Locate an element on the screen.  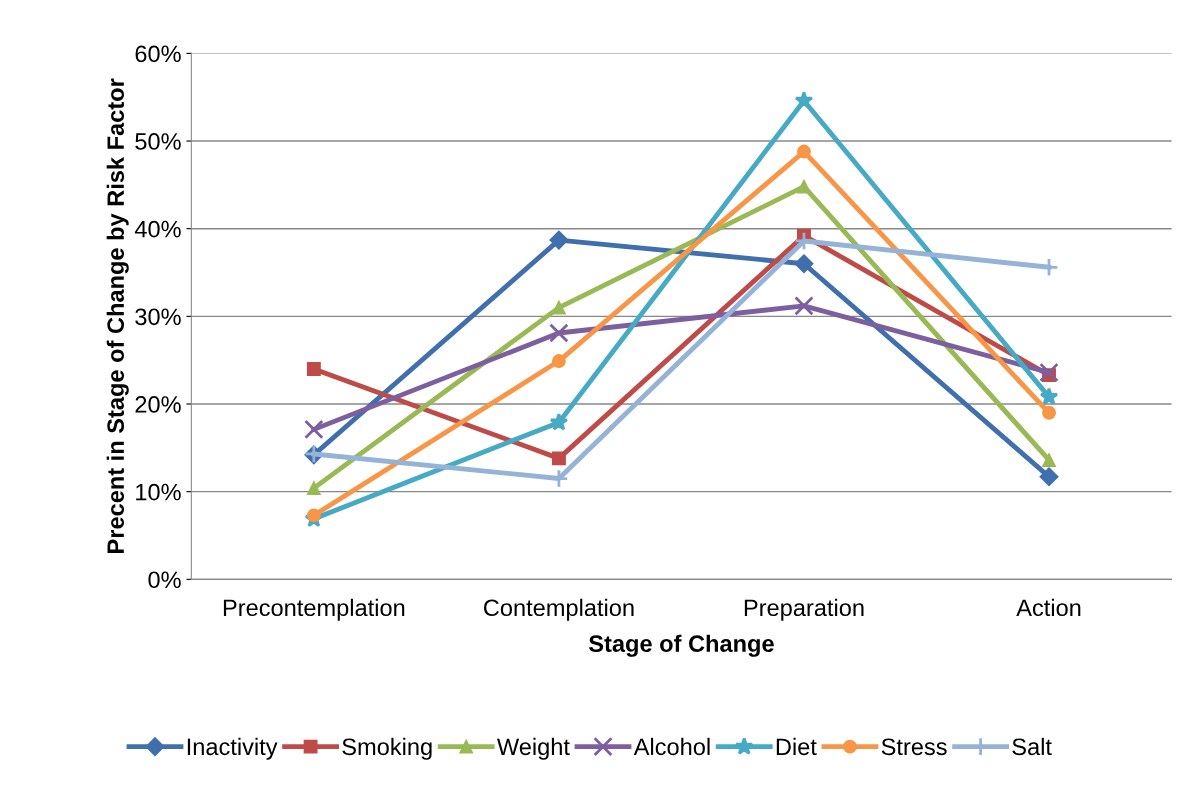
x-tick-label: Contemplation is located at coordinates (558, 609).